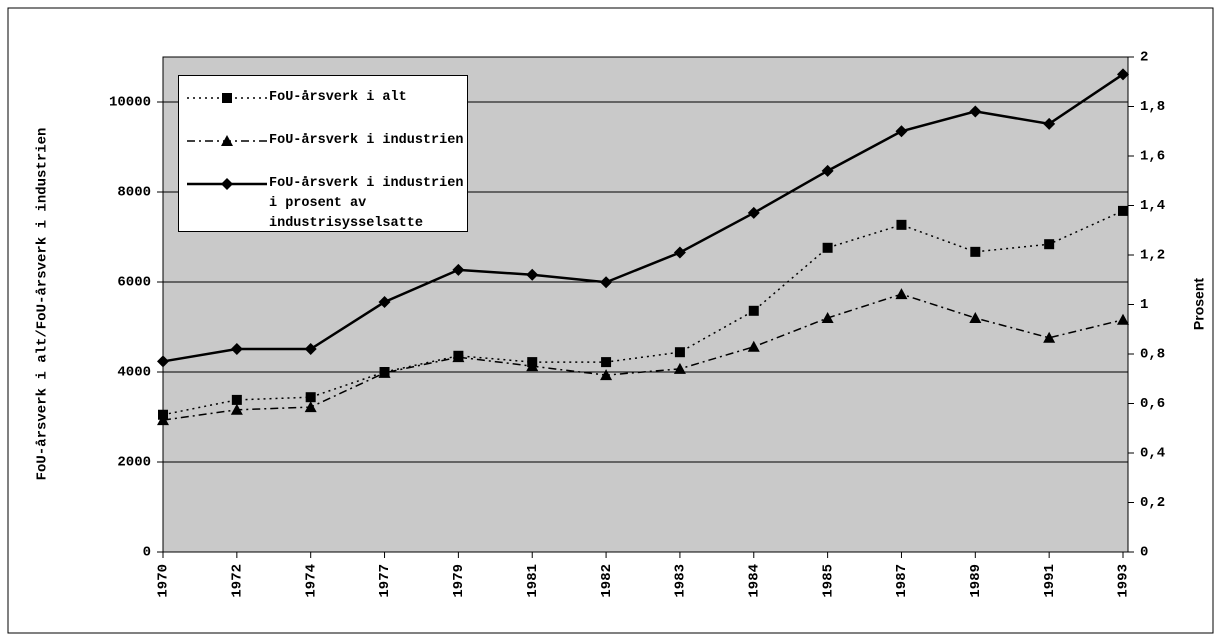 This screenshot has width=1221, height=641. What do you see at coordinates (1152, 404) in the screenshot?
I see `y2-tick-label: 0,6` at bounding box center [1152, 404].